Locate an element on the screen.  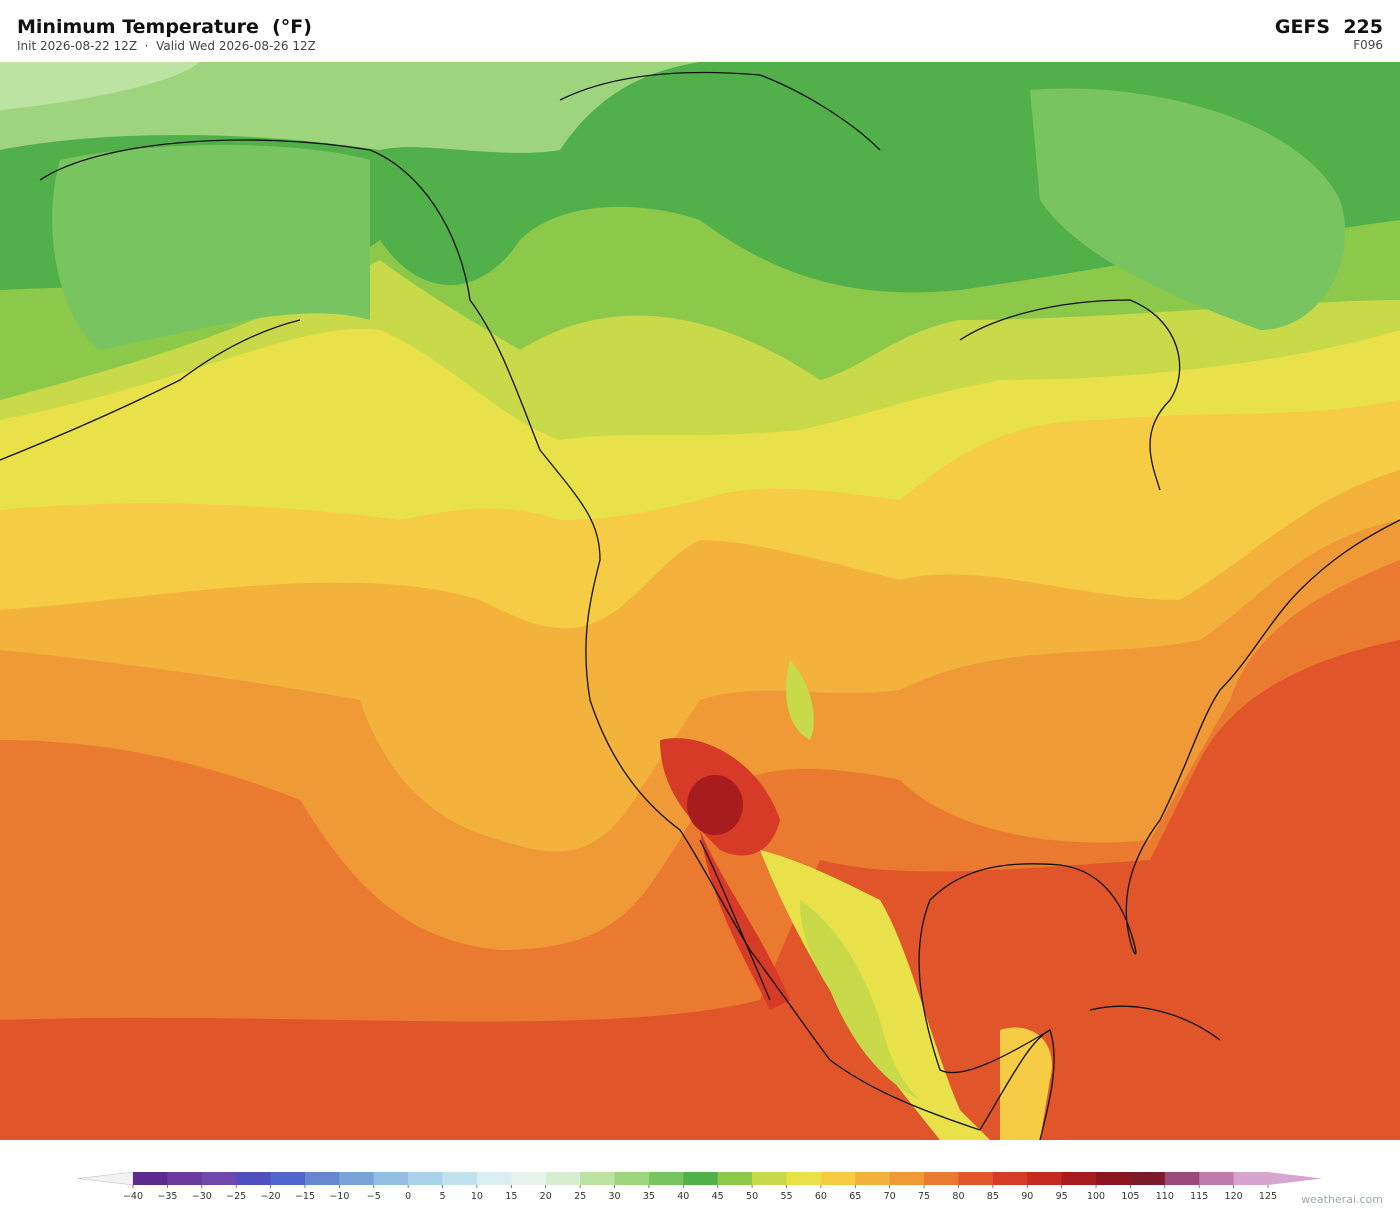
colorbar-tick-label: −5 is located at coordinates (374, 1196).